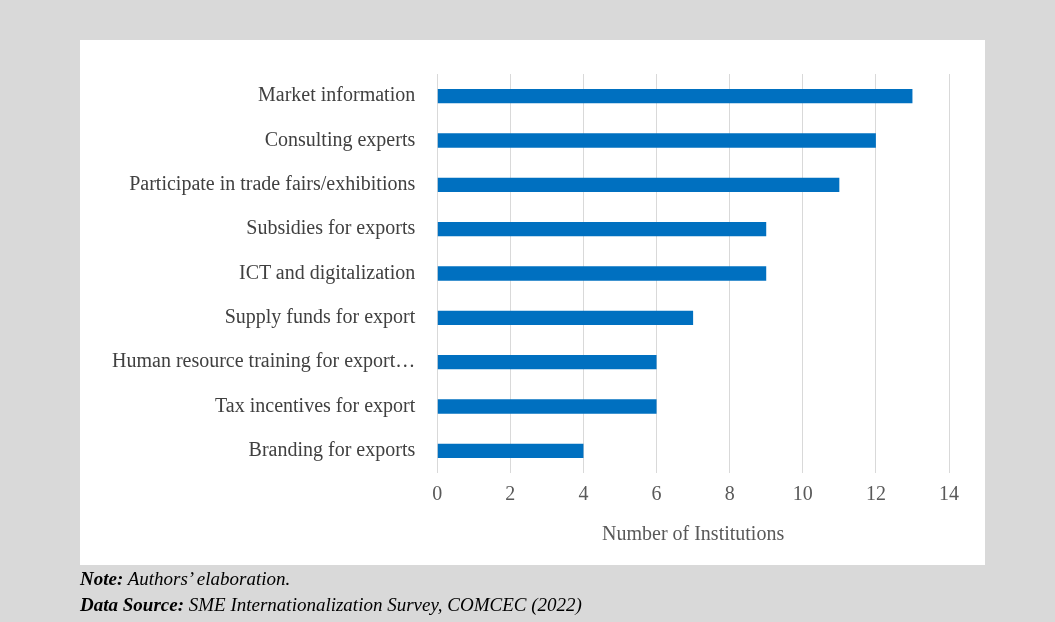 This screenshot has width=1055, height=622. Describe the element at coordinates (320, 317) in the screenshot. I see `y-tick-label: Supply funds for export` at that location.